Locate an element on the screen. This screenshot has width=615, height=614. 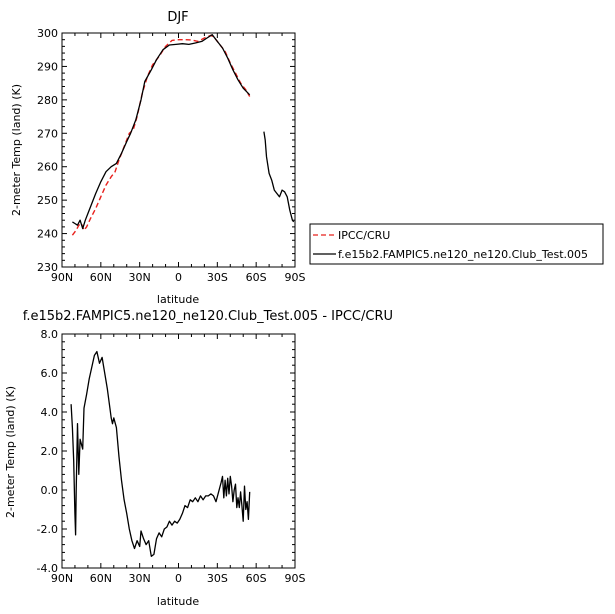
top-x-axis-label: latitude is located at coordinates (178, 299).